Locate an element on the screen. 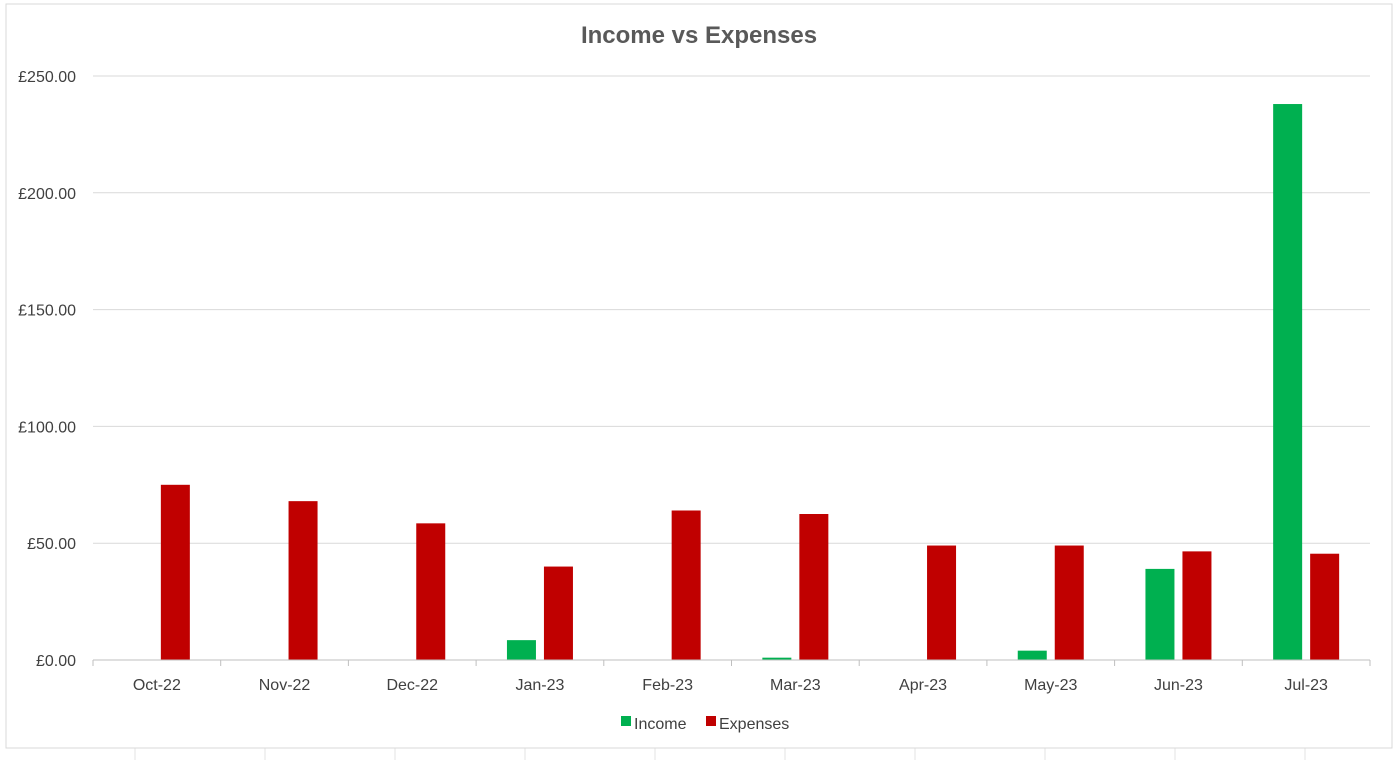  x-tick-label: Mar-23 is located at coordinates (795, 685).